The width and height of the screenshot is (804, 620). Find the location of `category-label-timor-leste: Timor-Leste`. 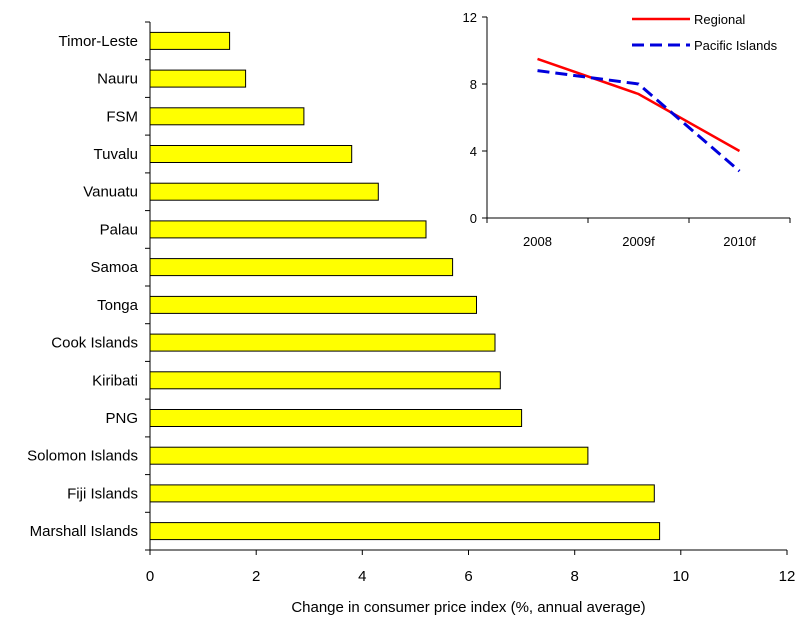

category-label-timor-leste: Timor-Leste is located at coordinates (98, 41).